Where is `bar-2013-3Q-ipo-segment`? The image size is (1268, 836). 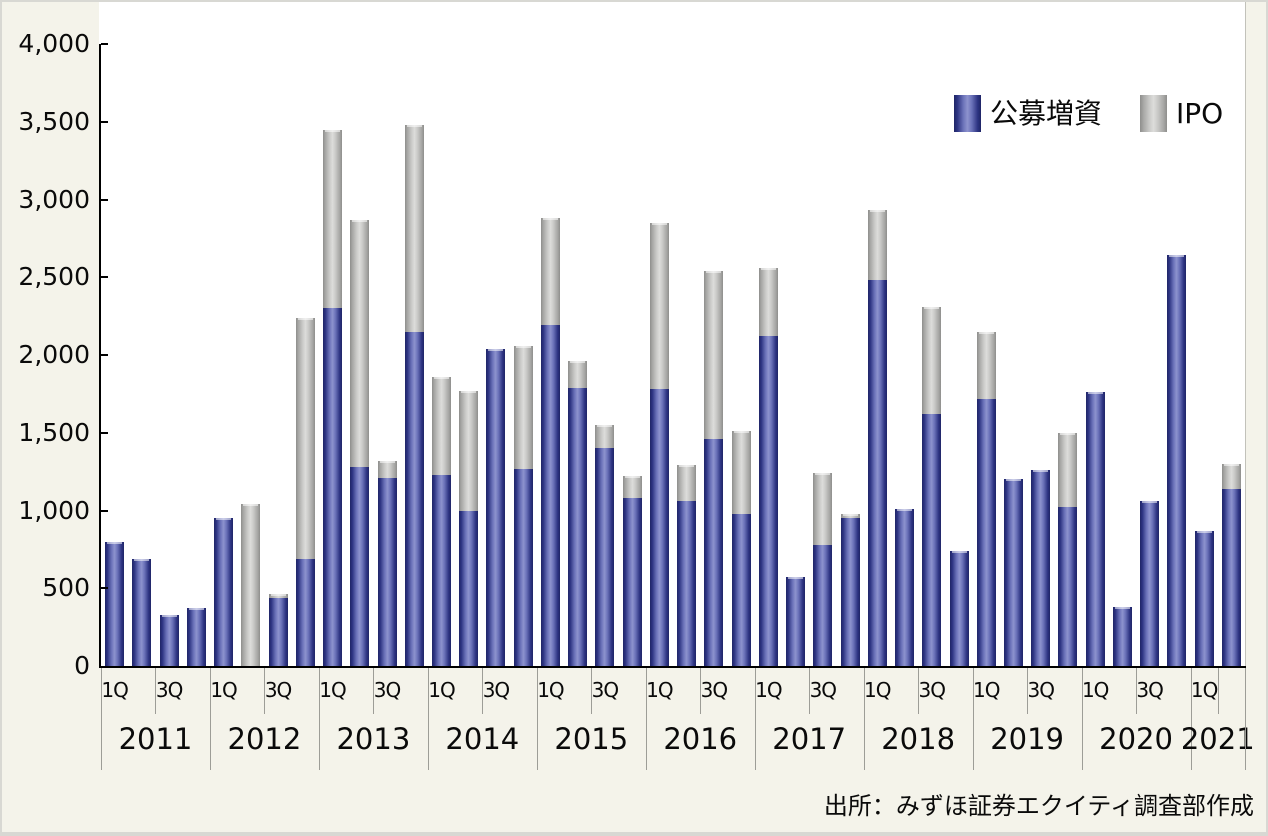 bar-2013-3Q-ipo-segment is located at coordinates (387, 469).